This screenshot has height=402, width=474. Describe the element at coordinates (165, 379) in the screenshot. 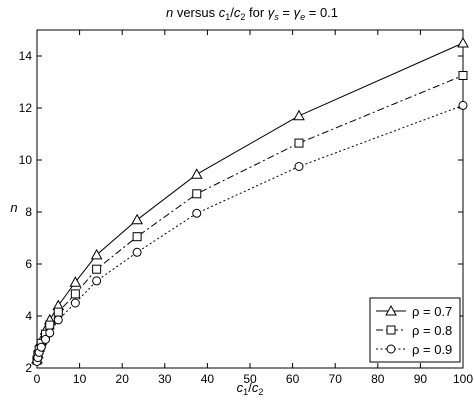

I see `x-tick-label: 30` at that location.